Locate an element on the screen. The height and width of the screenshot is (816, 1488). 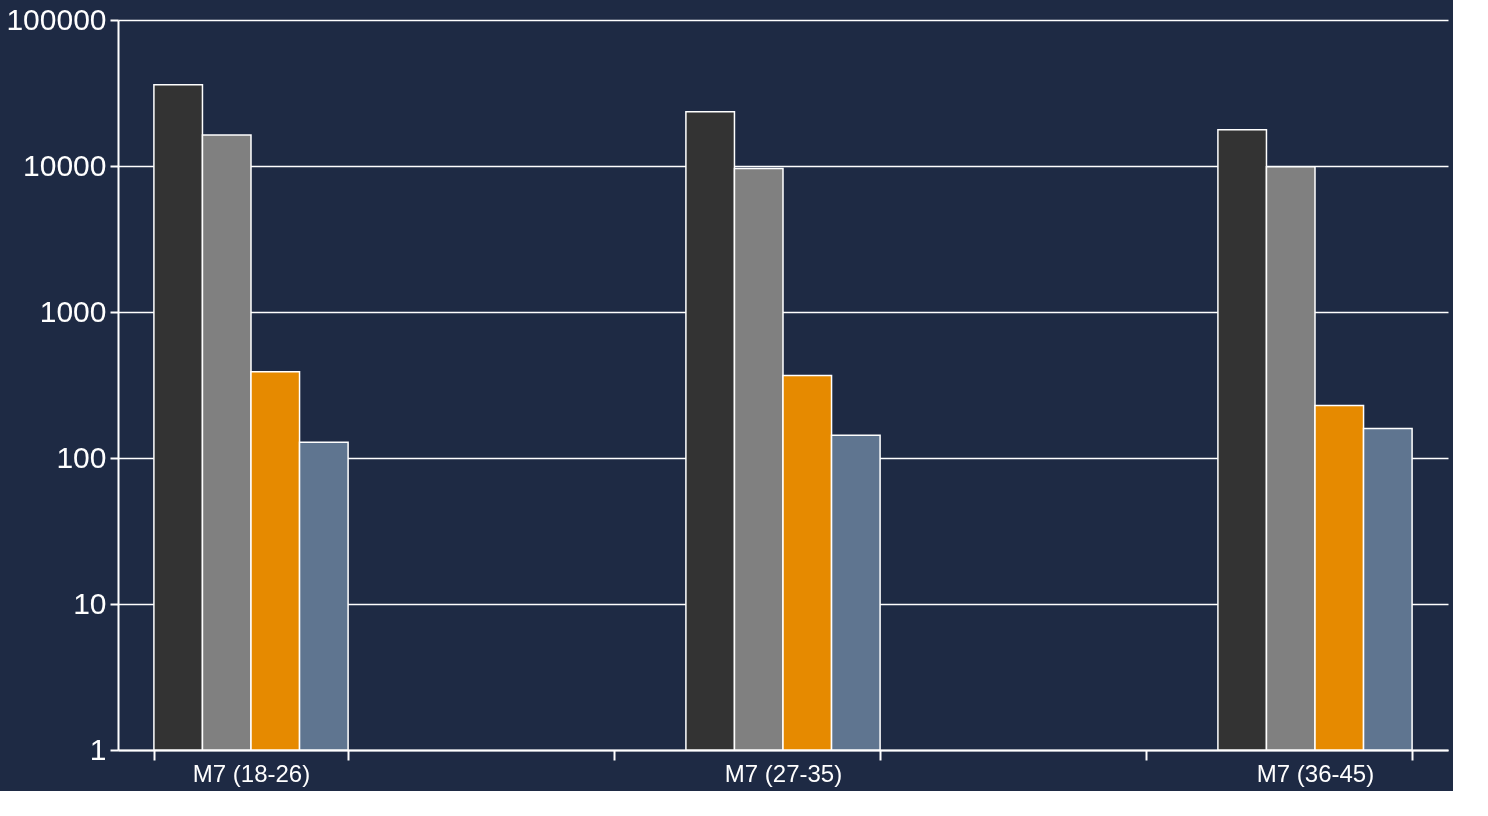
y-tick-label: 1 is located at coordinates (98, 749).